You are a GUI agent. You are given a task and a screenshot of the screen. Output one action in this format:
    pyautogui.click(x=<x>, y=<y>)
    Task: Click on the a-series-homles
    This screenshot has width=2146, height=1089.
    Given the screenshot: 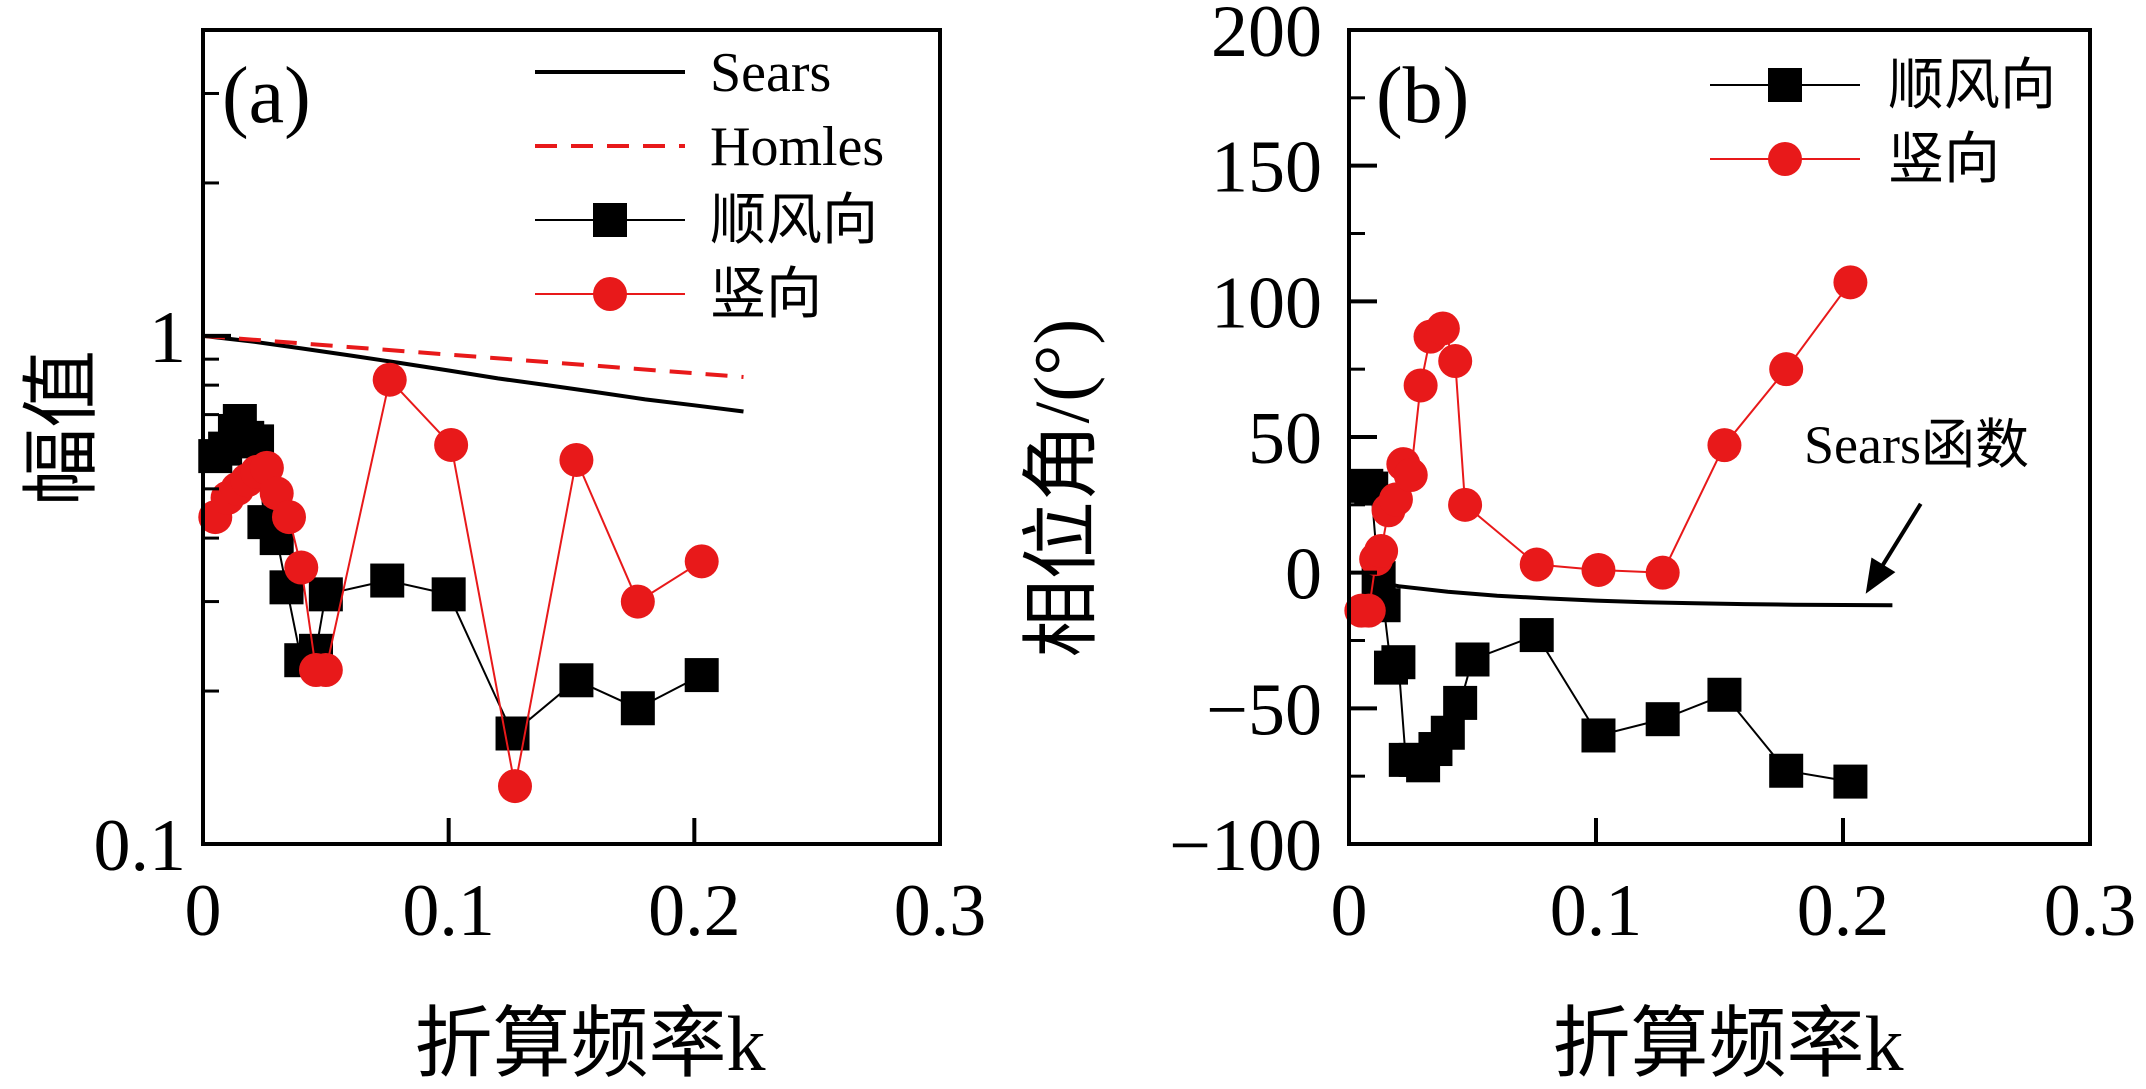 What is the action you would take?
    pyautogui.click(x=473, y=356)
    